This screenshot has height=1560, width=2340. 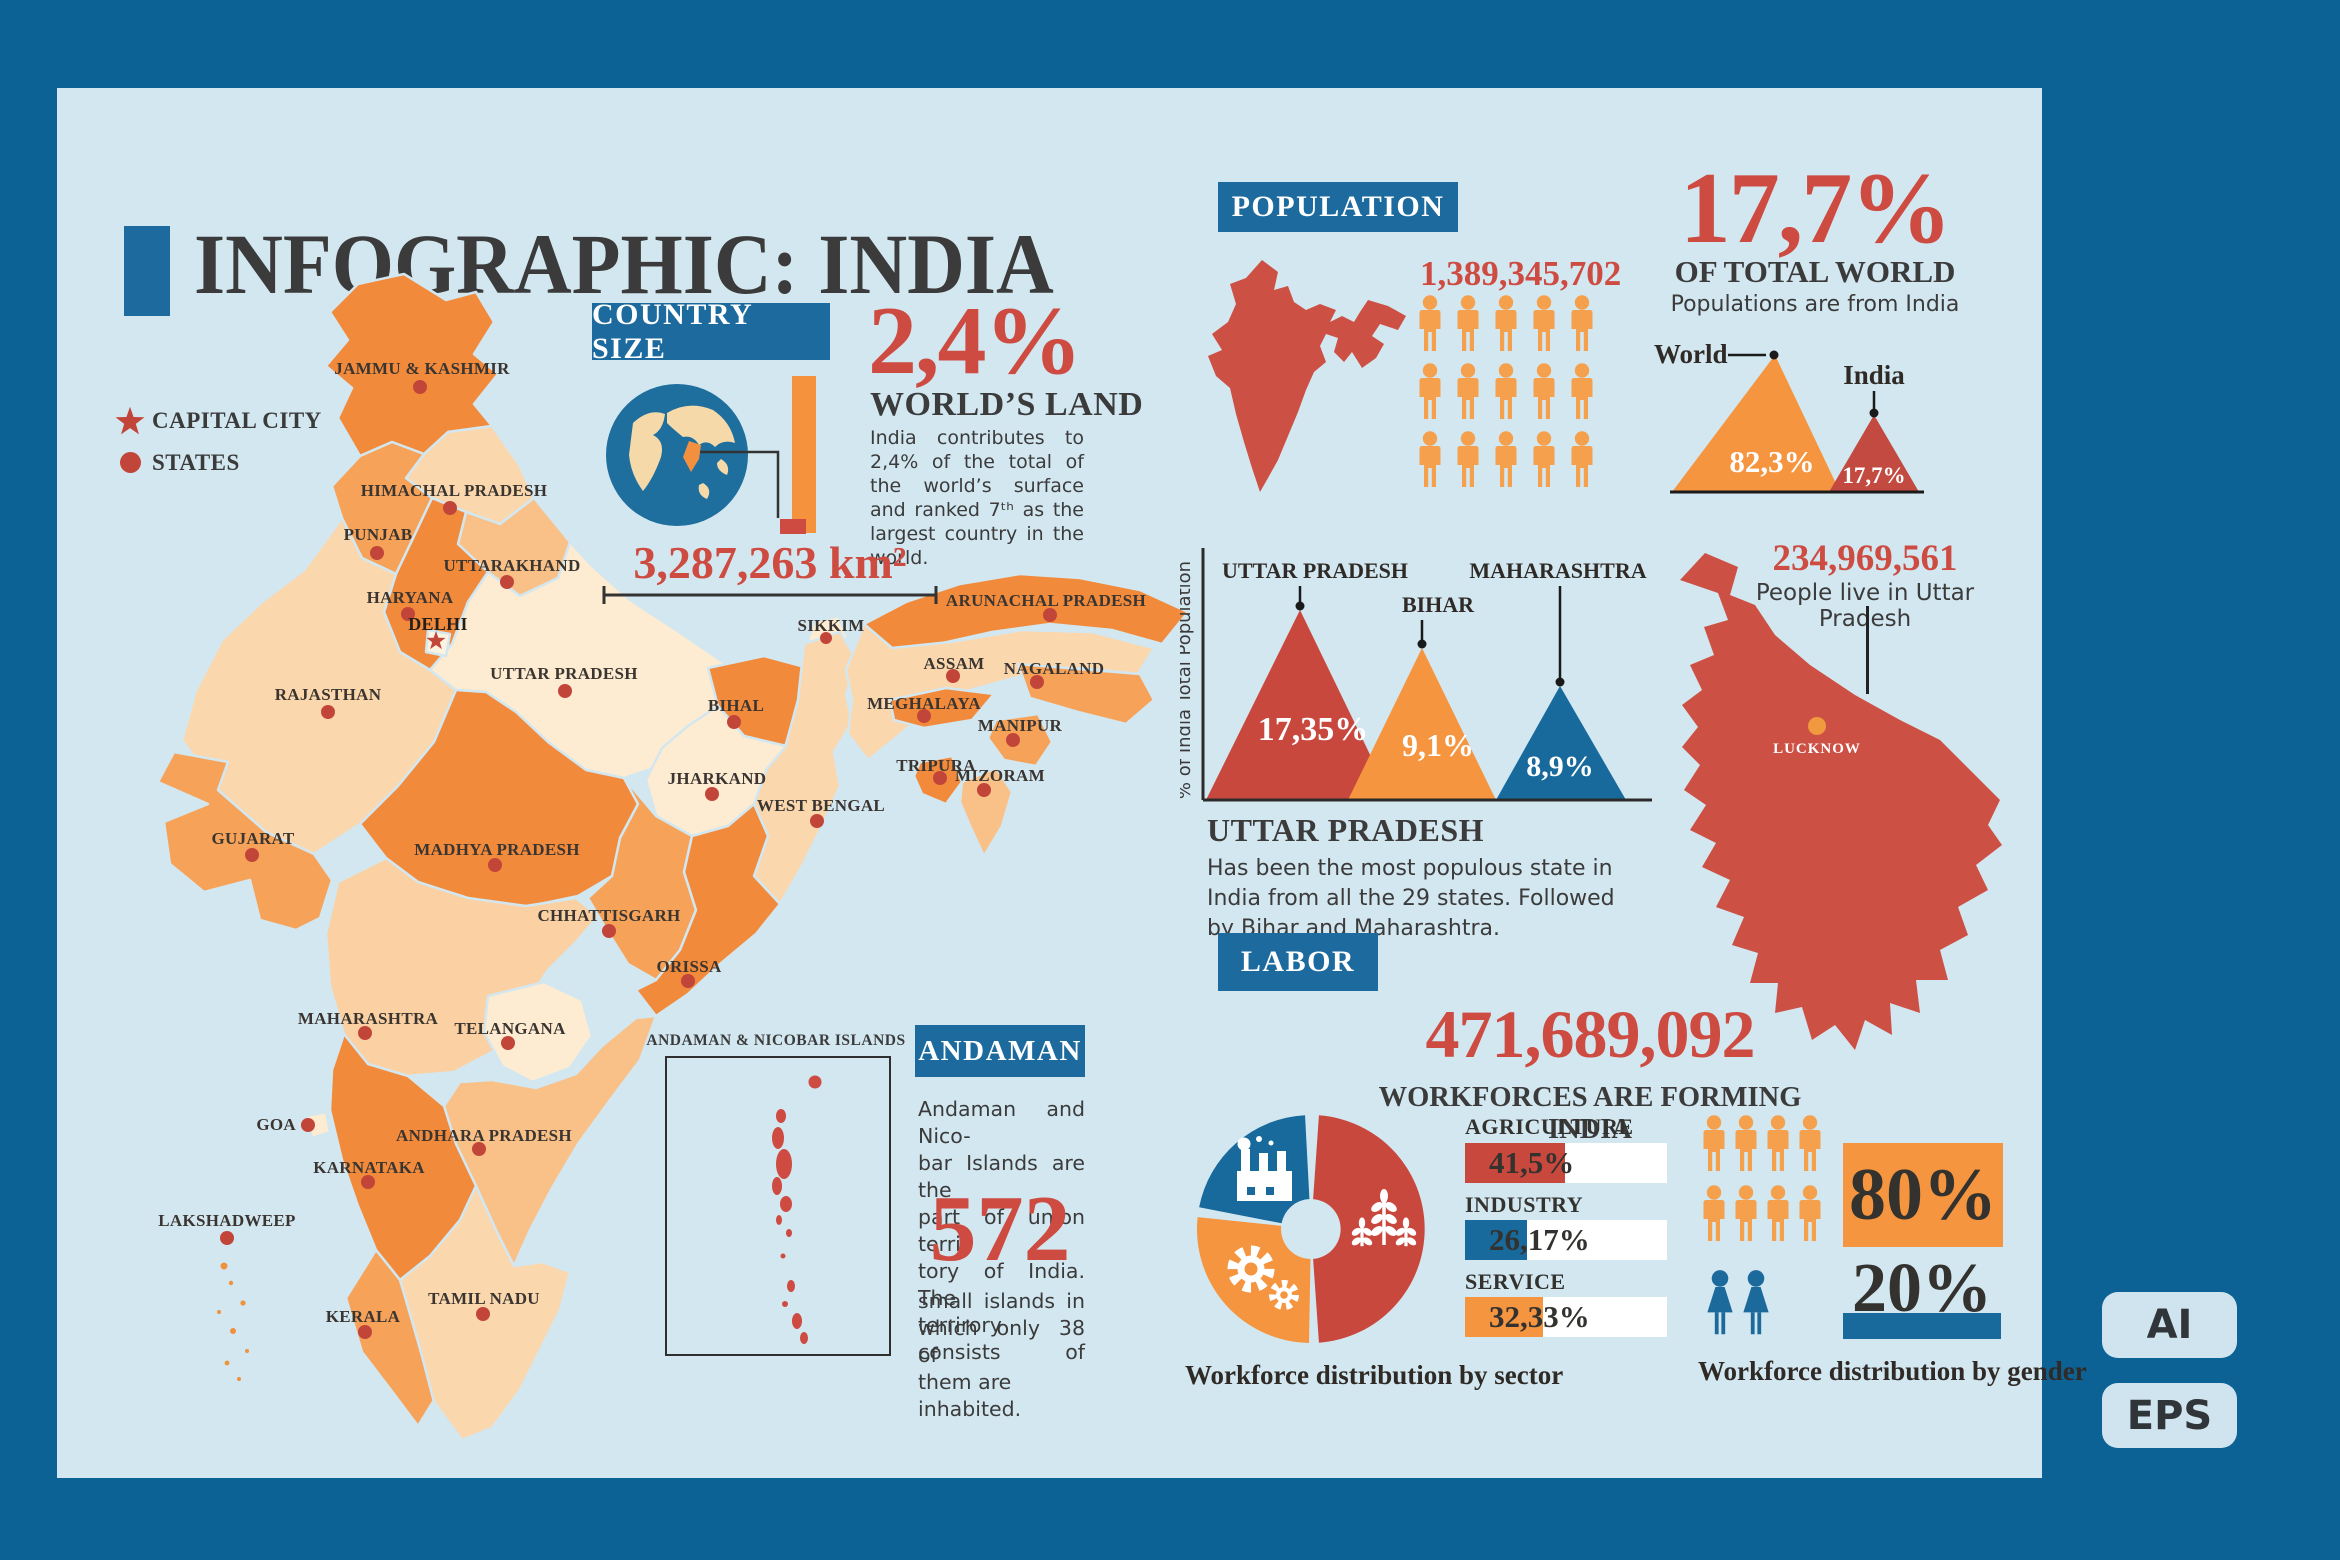 I want to click on bihar-triangle, so click(x=1422, y=724).